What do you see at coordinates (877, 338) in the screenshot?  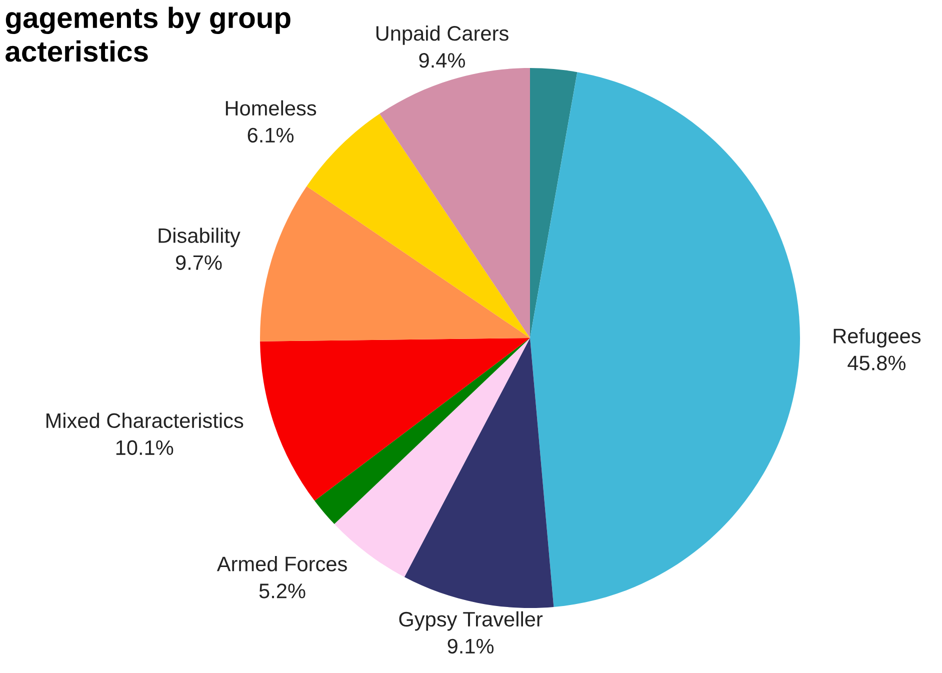 I see `slice-label: Refugees` at bounding box center [877, 338].